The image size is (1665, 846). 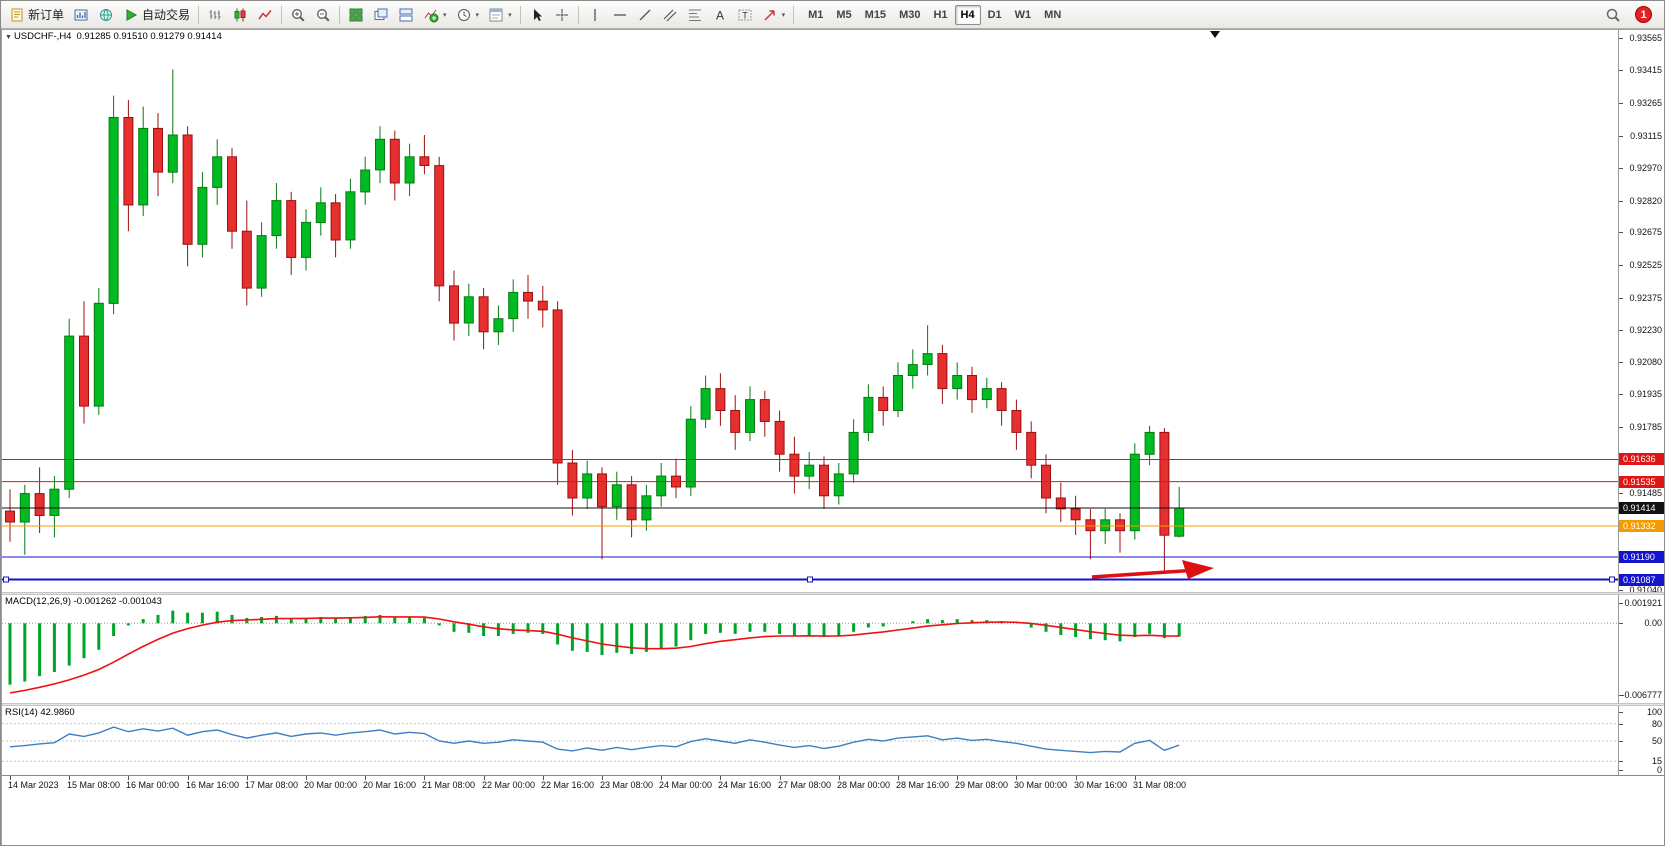 What do you see at coordinates (1215, 34) in the screenshot?
I see `chart-shift-marker` at bounding box center [1215, 34].